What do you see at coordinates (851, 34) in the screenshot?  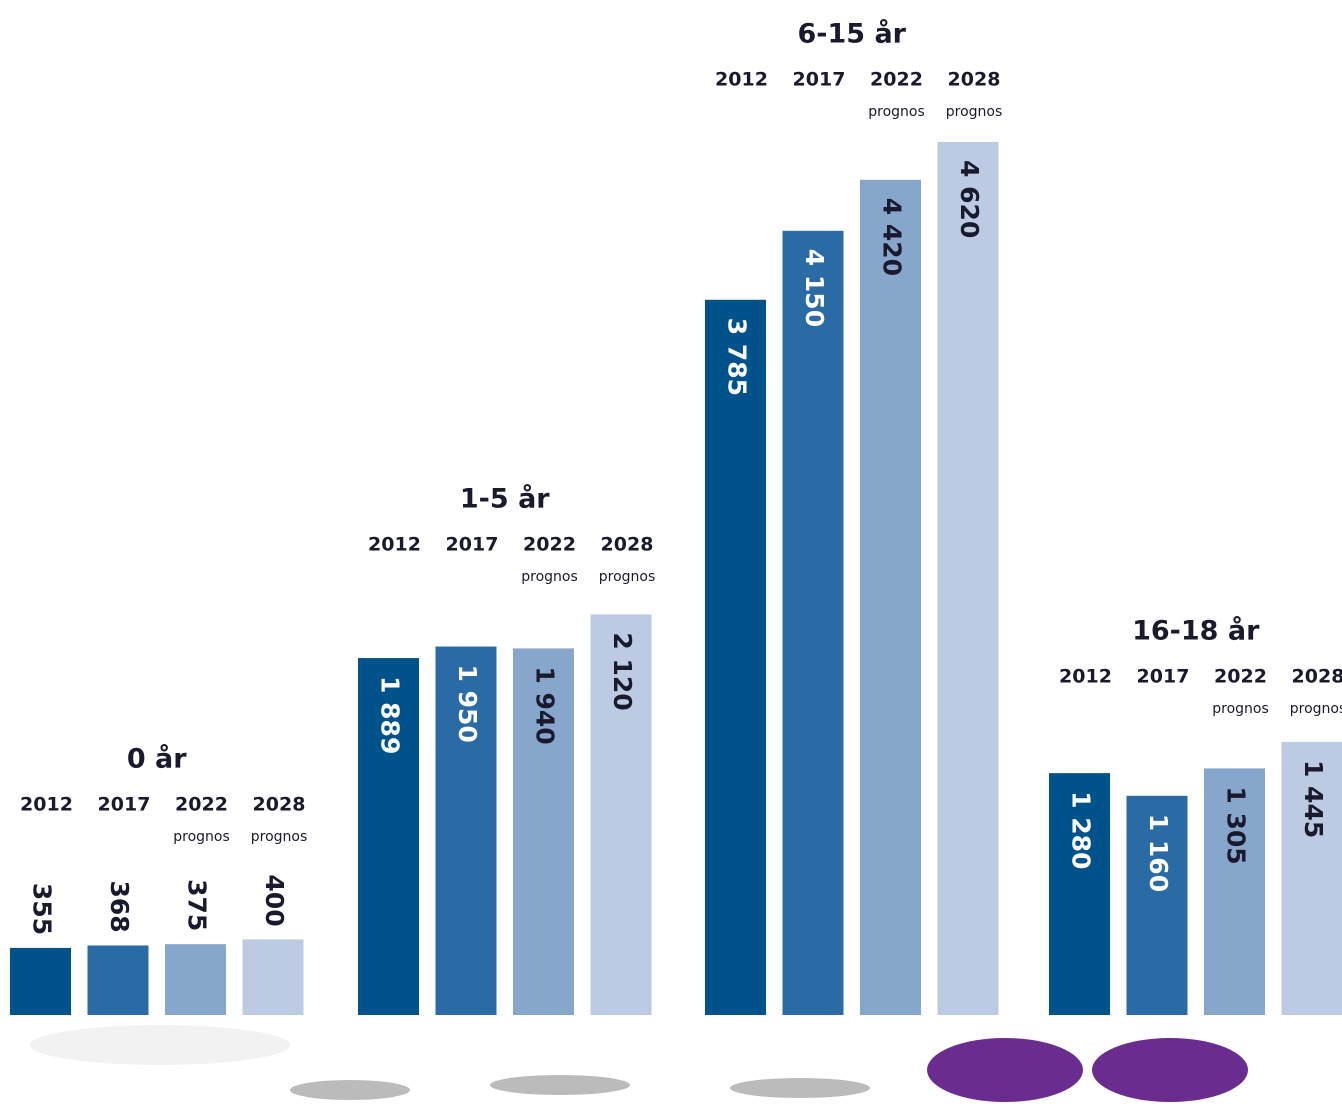 I see `group-title: 6-15 år` at bounding box center [851, 34].